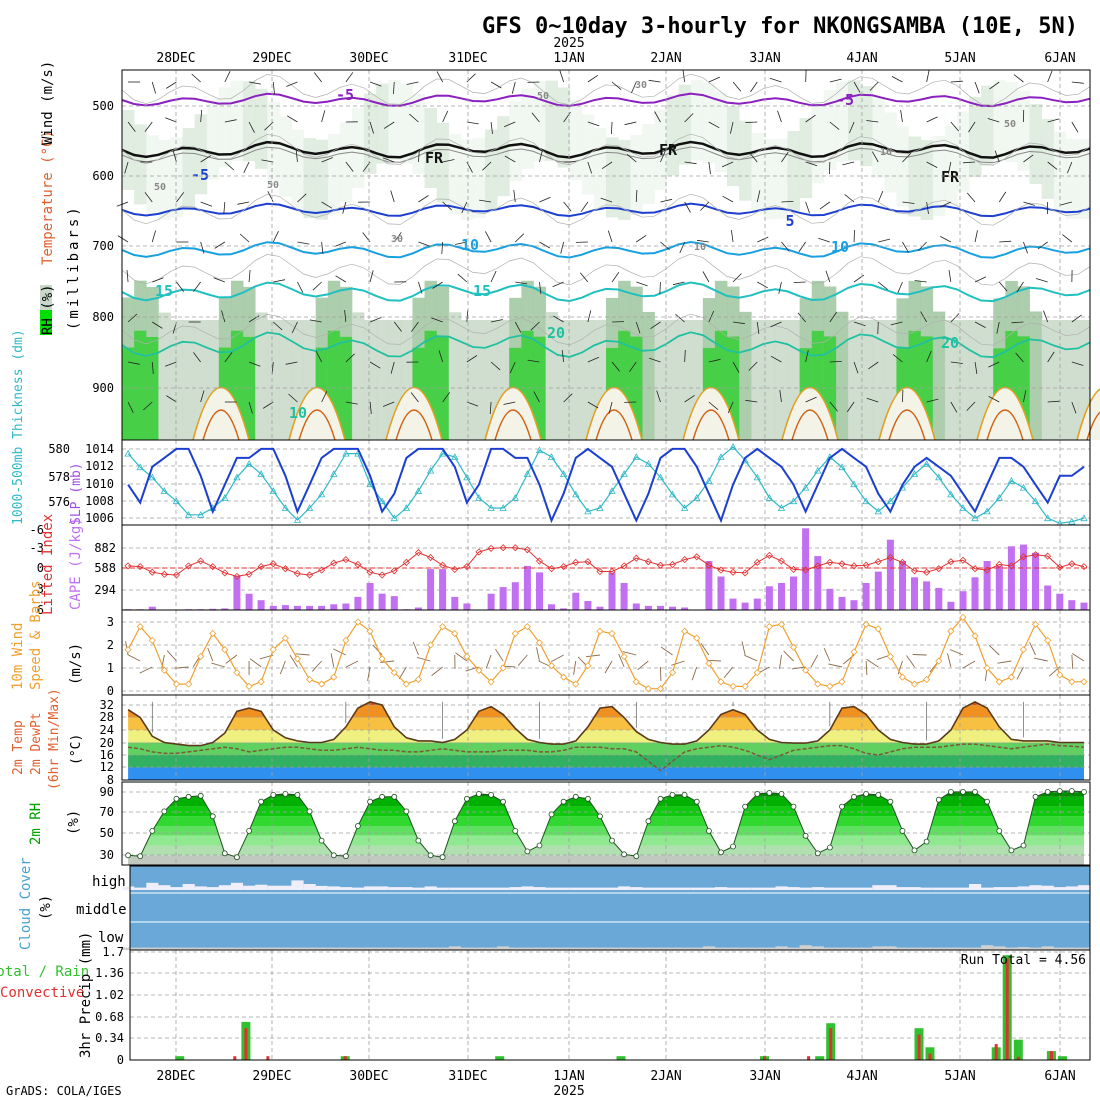 The height and width of the screenshot is (1100, 1100). Describe the element at coordinates (36, 743) in the screenshot. I see `dewpt2m-label: 2m DewPt` at that location.